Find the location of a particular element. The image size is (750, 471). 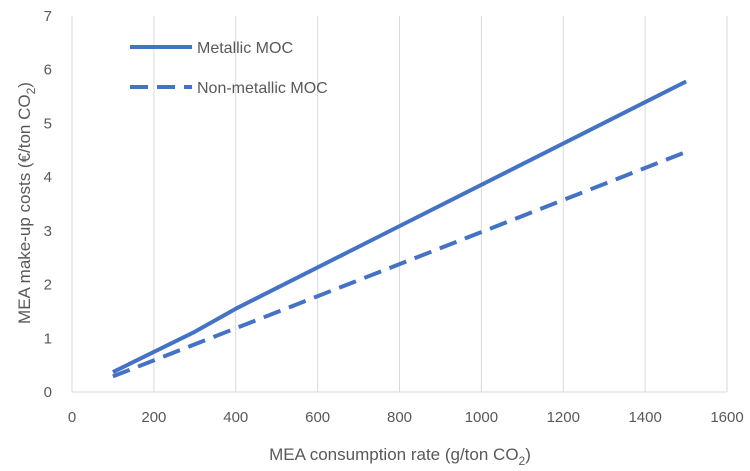

y-tick-label: 5 is located at coordinates (48, 123).